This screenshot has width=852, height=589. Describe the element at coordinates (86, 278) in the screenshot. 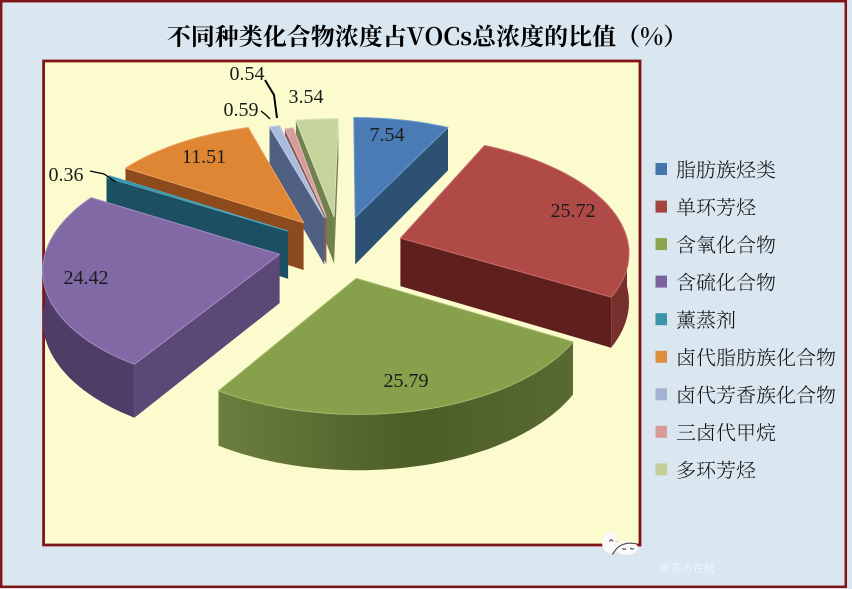

I see `svg-text: 24.42` at that location.